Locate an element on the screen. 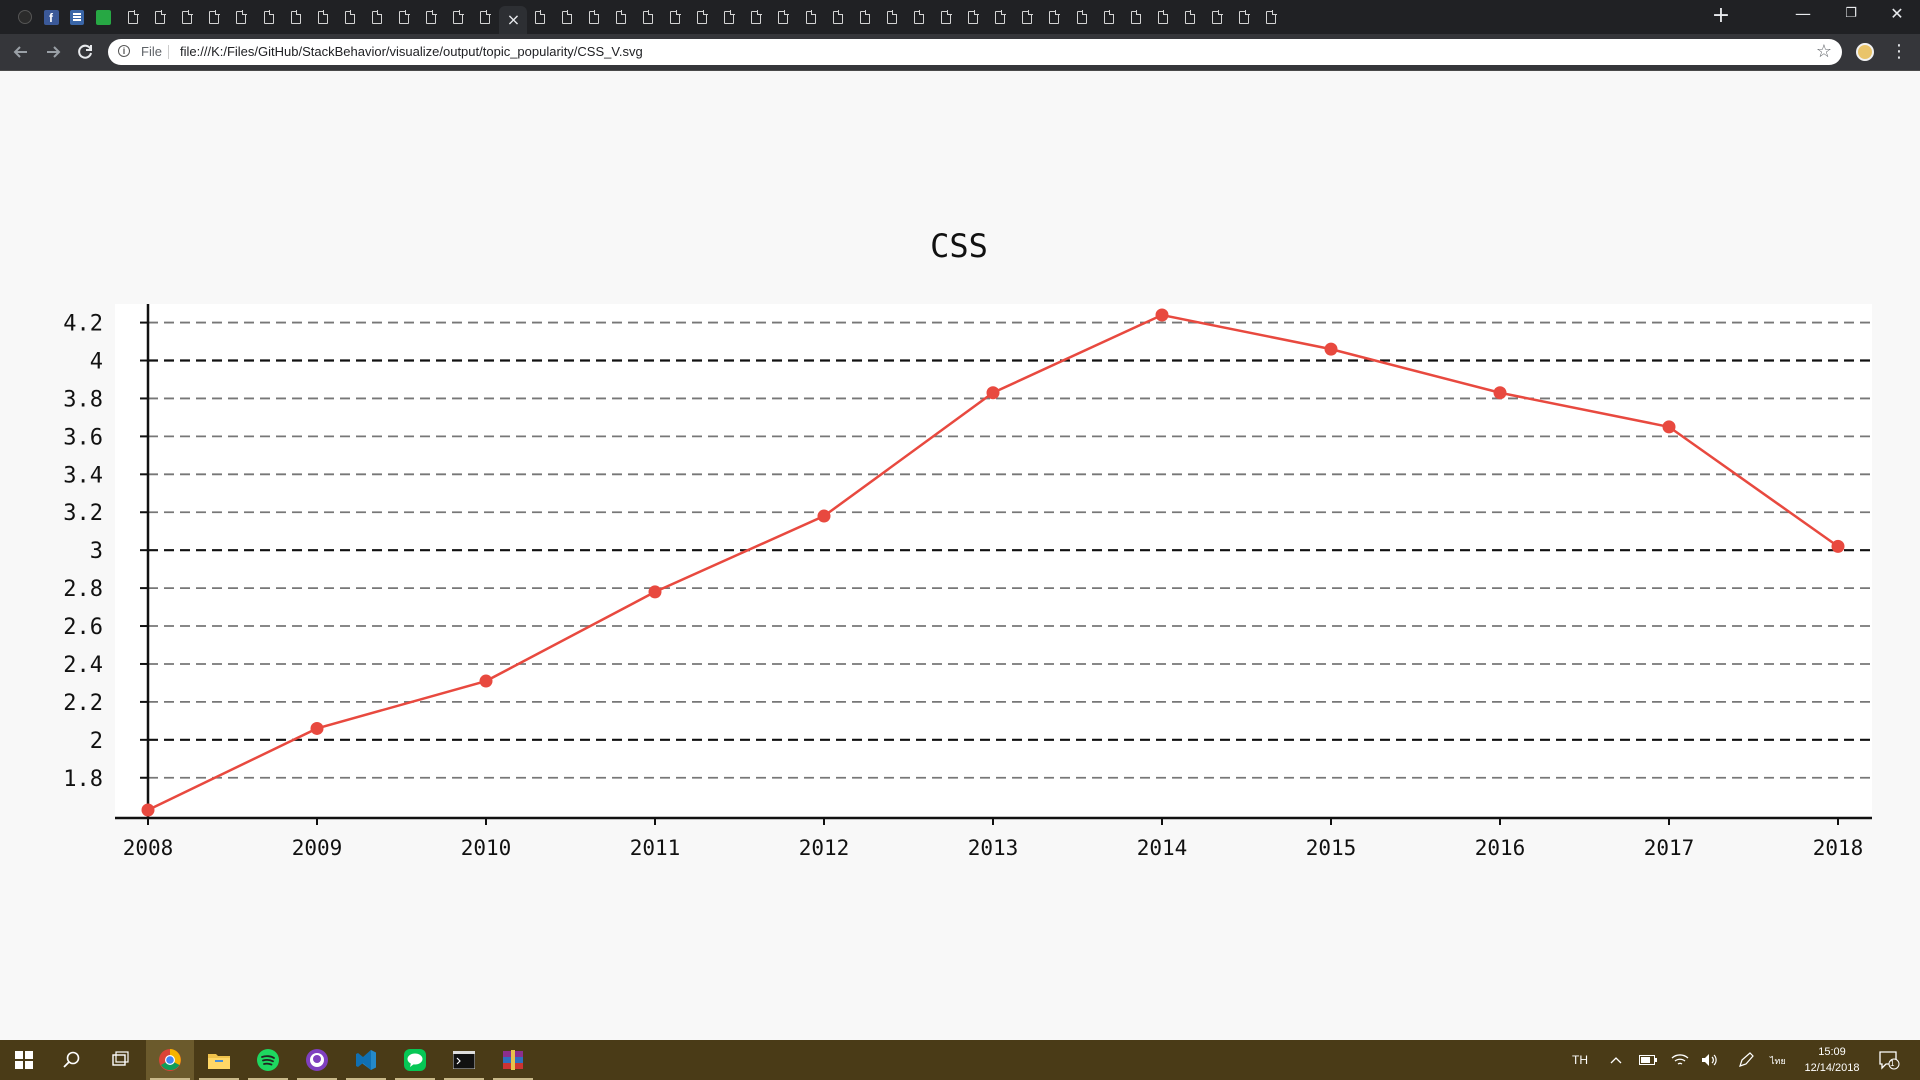  input-method-tray: ไทย is located at coordinates (1778, 1060).